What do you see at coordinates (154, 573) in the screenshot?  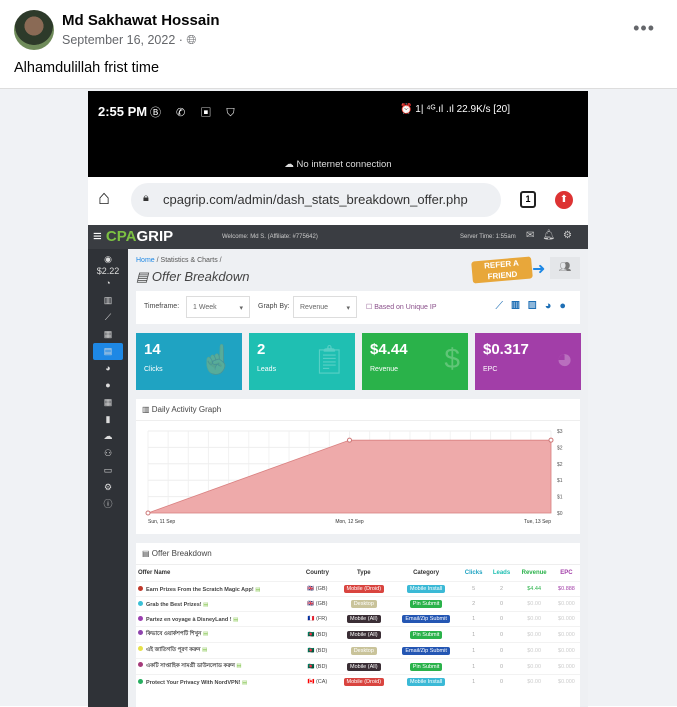 I see `column-header: Offer Name` at bounding box center [154, 573].